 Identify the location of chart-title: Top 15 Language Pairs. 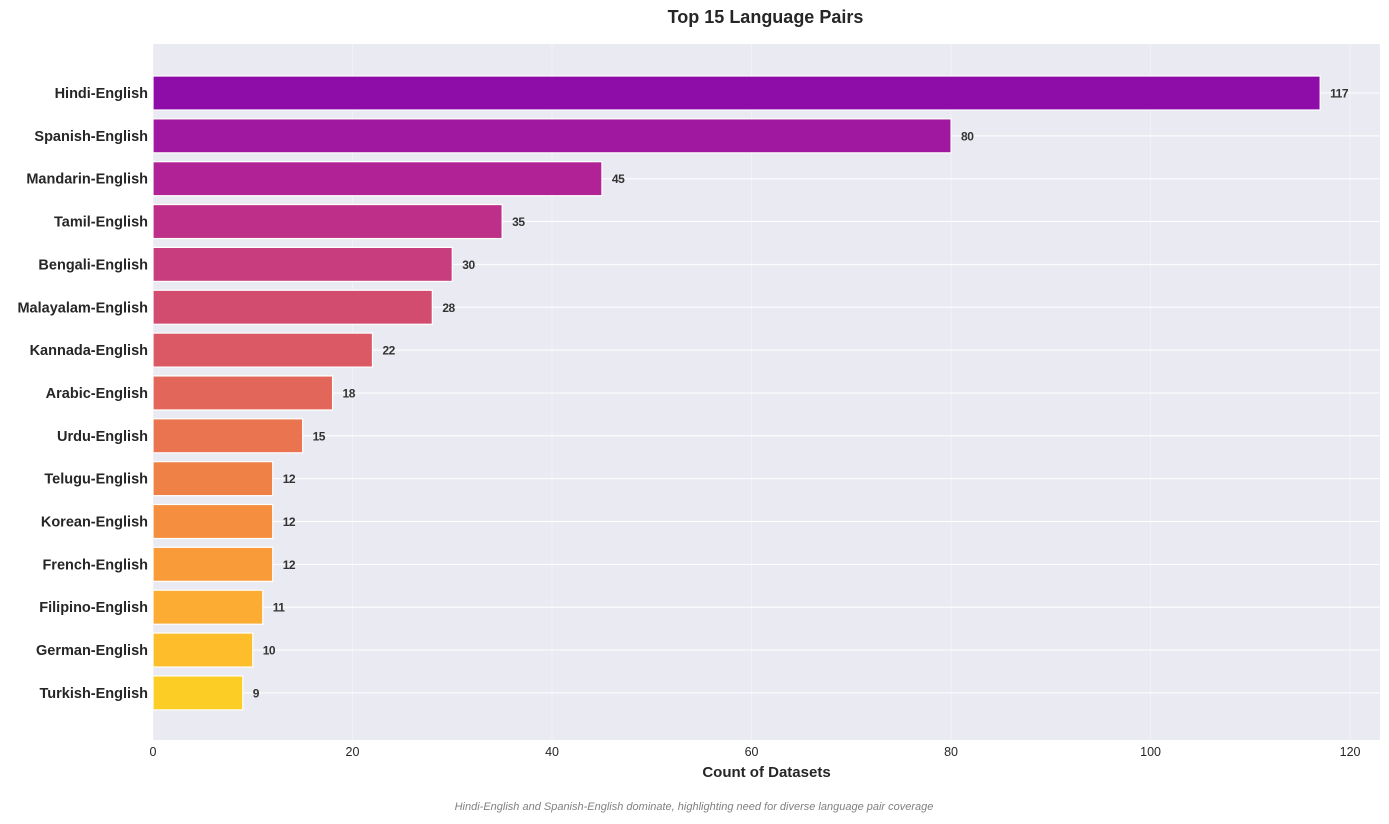
(766, 17).